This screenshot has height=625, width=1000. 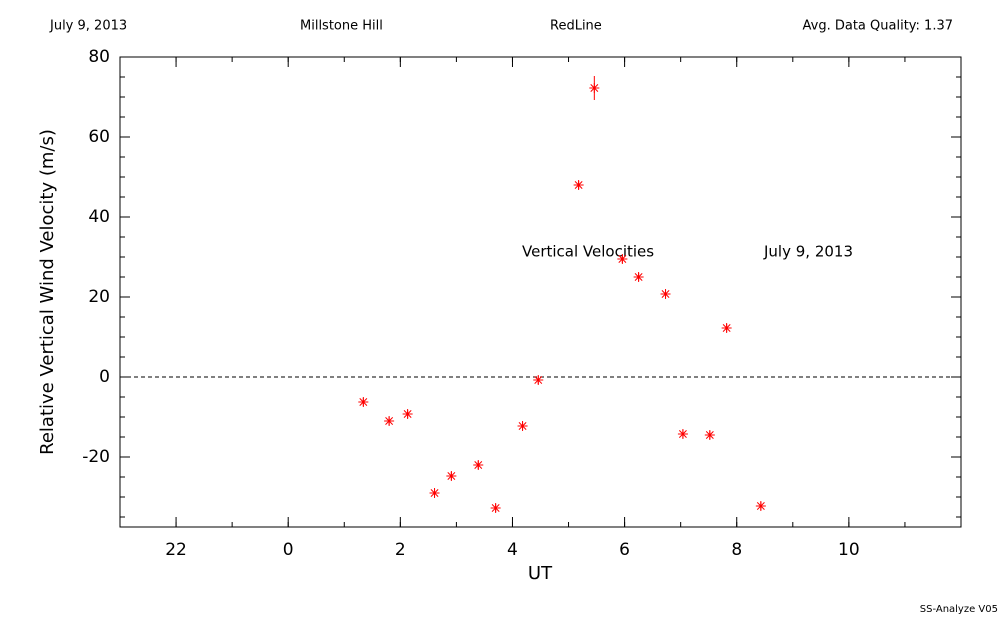 I want to click on x-tick-label: 6, so click(x=624, y=550).